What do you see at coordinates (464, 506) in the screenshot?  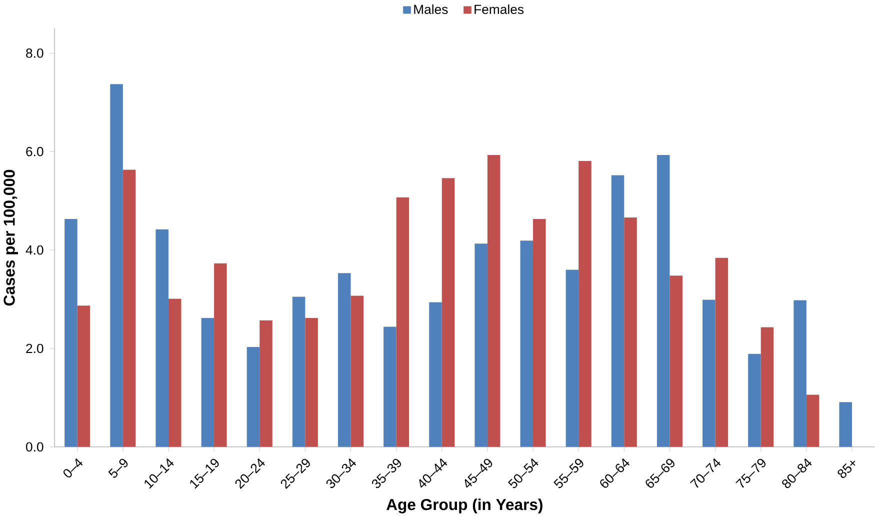 I see `x-axis-title: Age Group (in Years)` at bounding box center [464, 506].